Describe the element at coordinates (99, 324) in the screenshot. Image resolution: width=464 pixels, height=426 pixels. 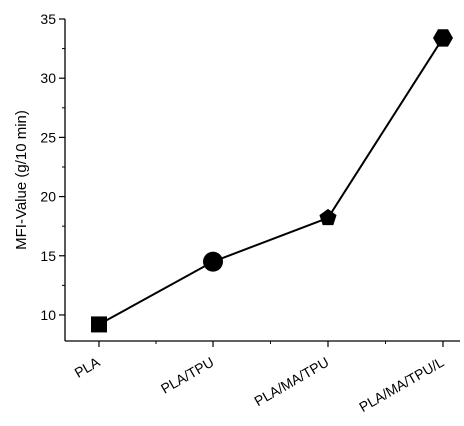
I see `data-point-square` at that location.